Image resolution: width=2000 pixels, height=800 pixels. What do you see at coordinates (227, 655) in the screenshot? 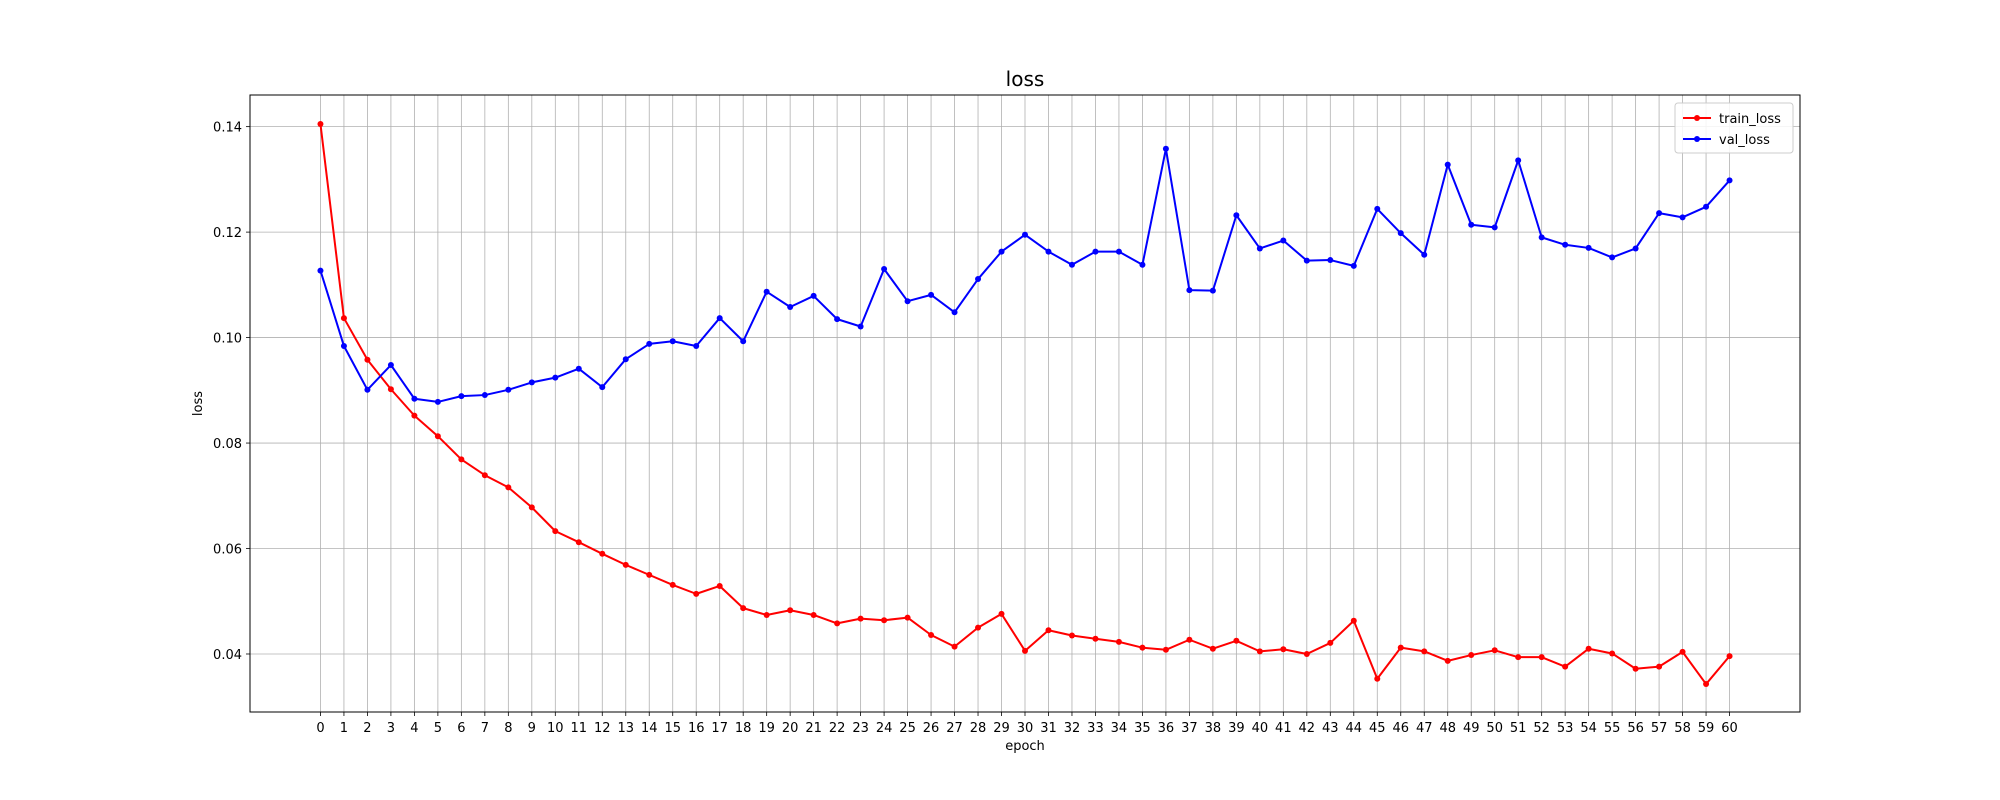
I see `y-tick-label: 0.04` at bounding box center [227, 655].